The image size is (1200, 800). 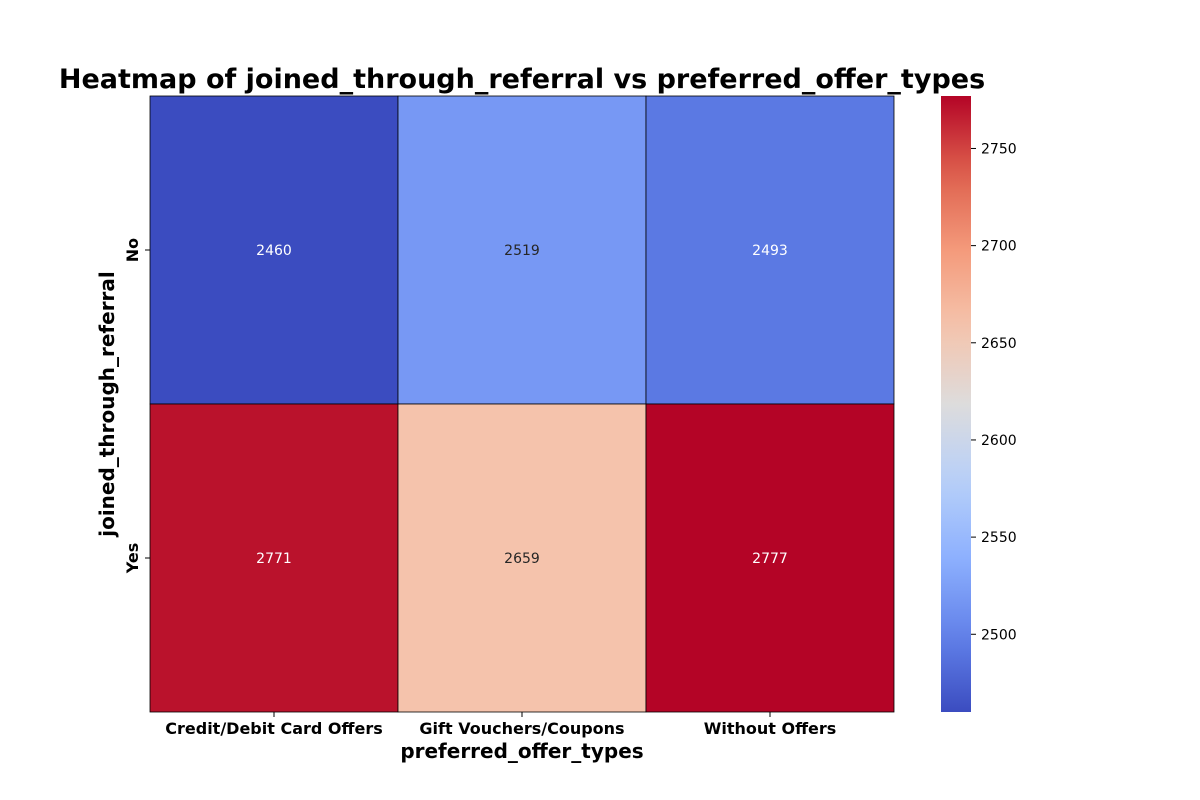 What do you see at coordinates (521, 728) in the screenshot?
I see `x-tick-label: Gift Vouchers/Coupons` at bounding box center [521, 728].